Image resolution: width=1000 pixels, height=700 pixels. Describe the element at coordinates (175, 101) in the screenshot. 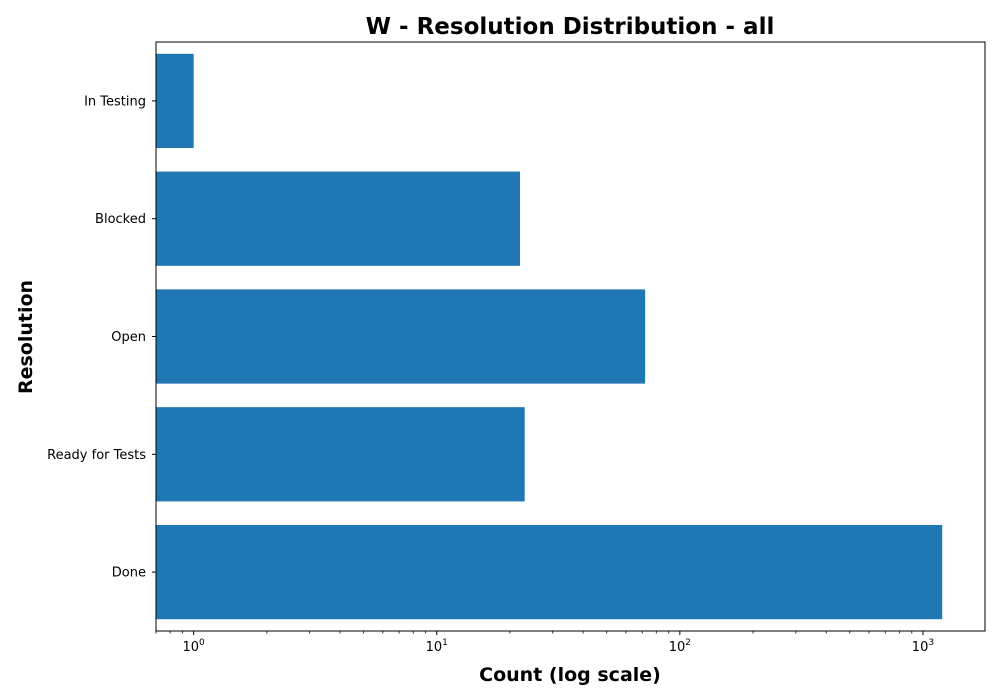

I see `bar-in-testing` at that location.